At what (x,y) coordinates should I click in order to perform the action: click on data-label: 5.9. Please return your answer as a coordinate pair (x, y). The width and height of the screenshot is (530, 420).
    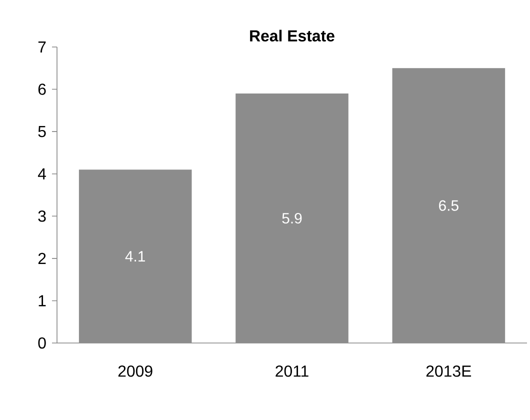
    Looking at the image, I should click on (292, 218).